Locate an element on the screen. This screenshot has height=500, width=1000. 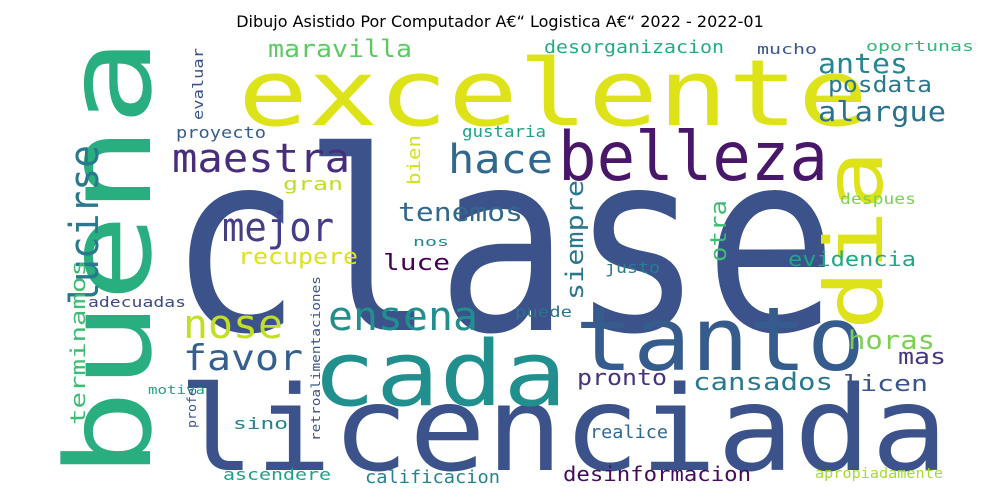
word-cansados: cansados is located at coordinates (763, 382).